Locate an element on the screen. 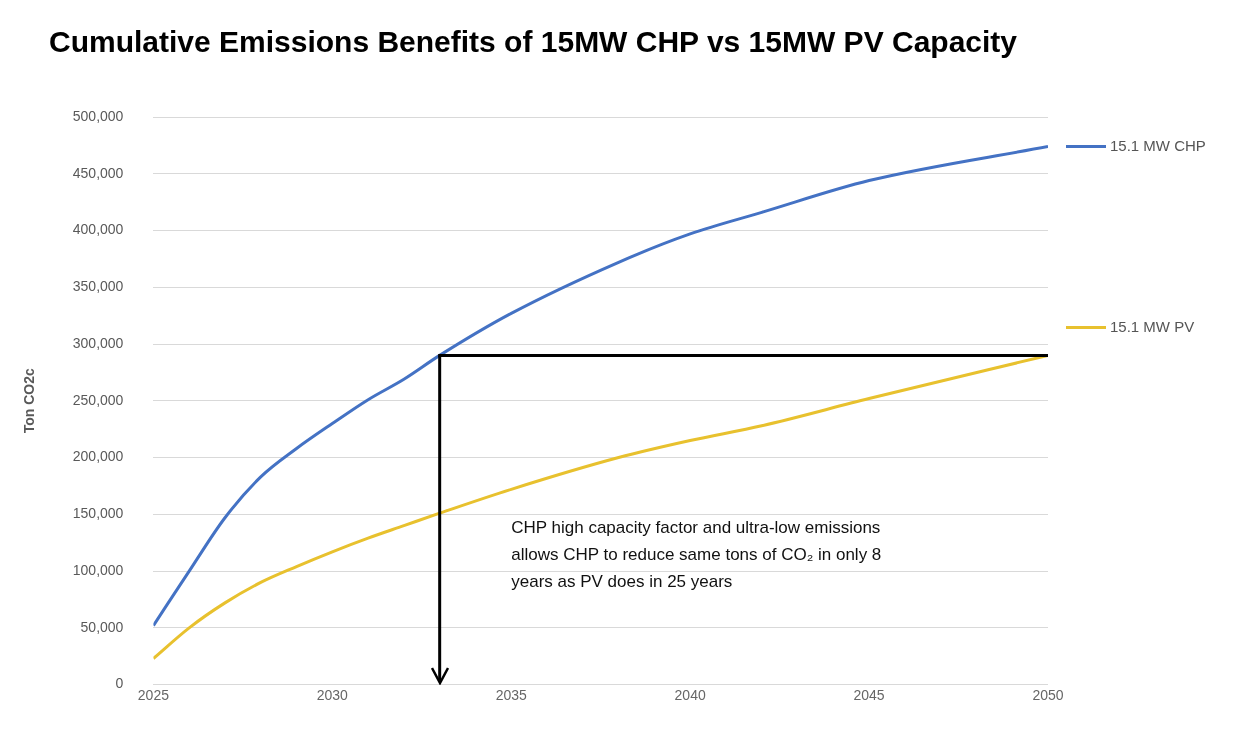 The width and height of the screenshot is (1236, 735). annotation: CHP high capacity factor and ultra-low emissions allows CHP to reduce same tons of CO₂ in only 8 years as PV does in 25 years is located at coordinates (696, 555).